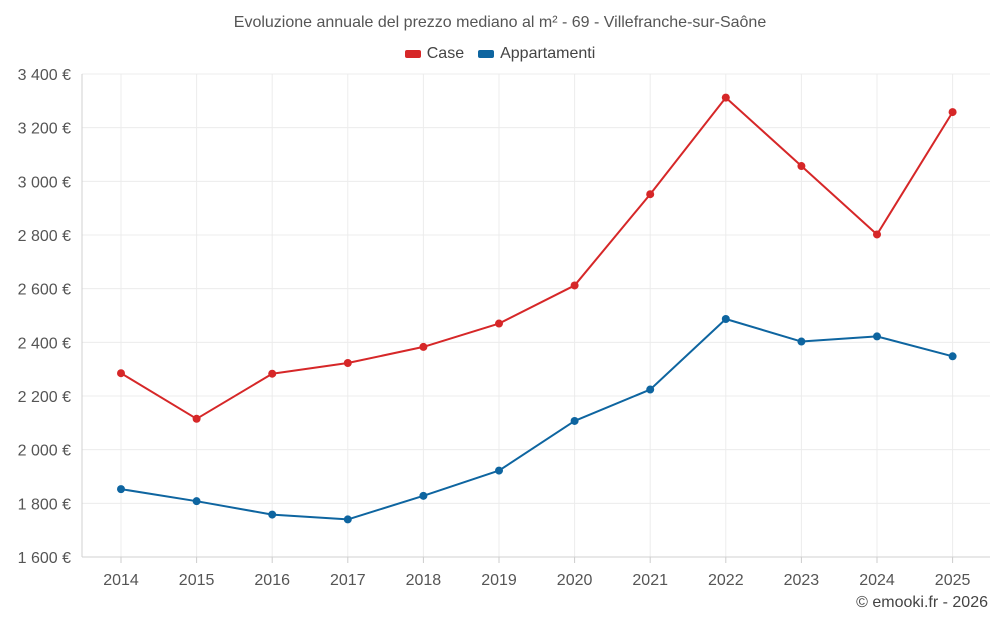 This screenshot has height=625, width=1000. What do you see at coordinates (44, 451) in the screenshot?
I see `y-tick-label: 2 000 €` at bounding box center [44, 451].